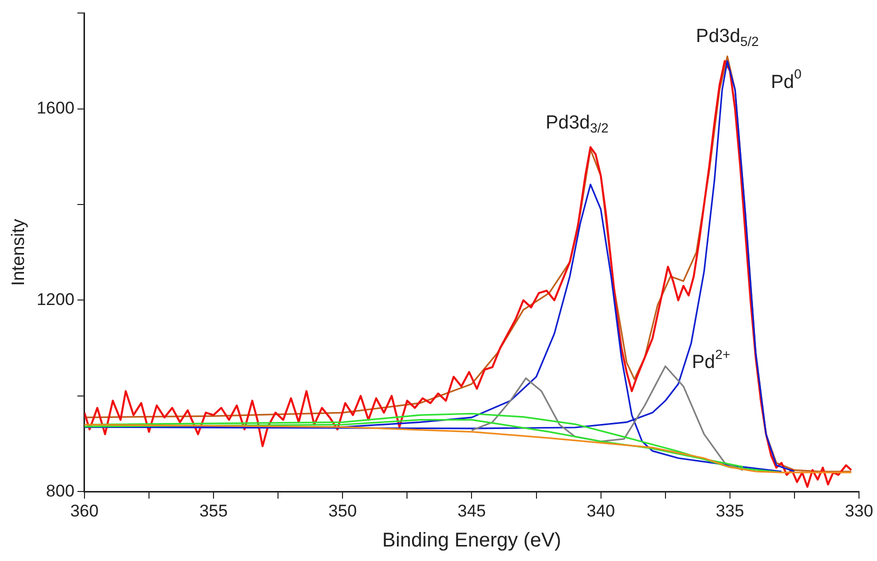 The image size is (877, 561). I want to click on x-tick-label: 360, so click(84, 510).